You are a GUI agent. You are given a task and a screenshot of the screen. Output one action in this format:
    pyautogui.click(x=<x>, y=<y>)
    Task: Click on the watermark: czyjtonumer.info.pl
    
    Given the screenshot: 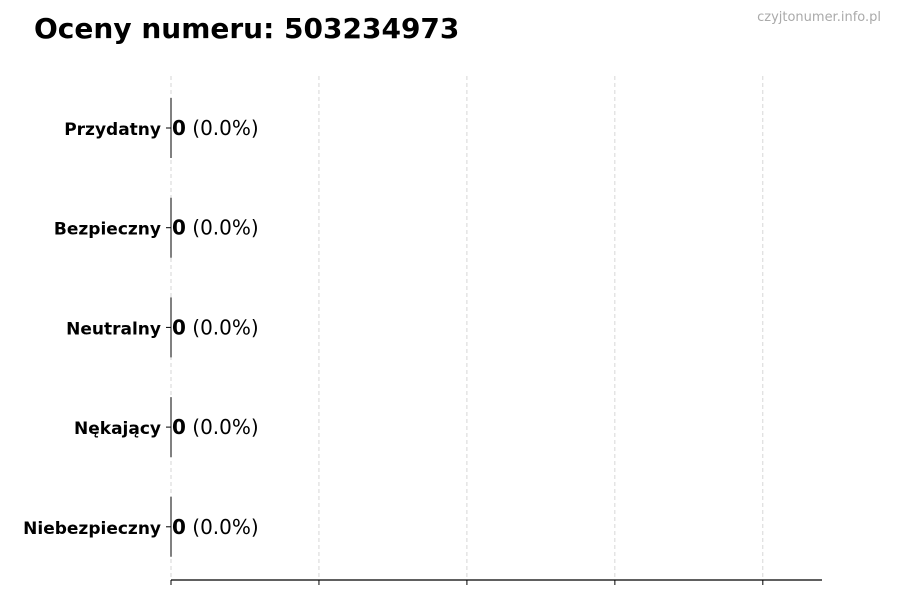 What is the action you would take?
    pyautogui.click(x=819, y=17)
    